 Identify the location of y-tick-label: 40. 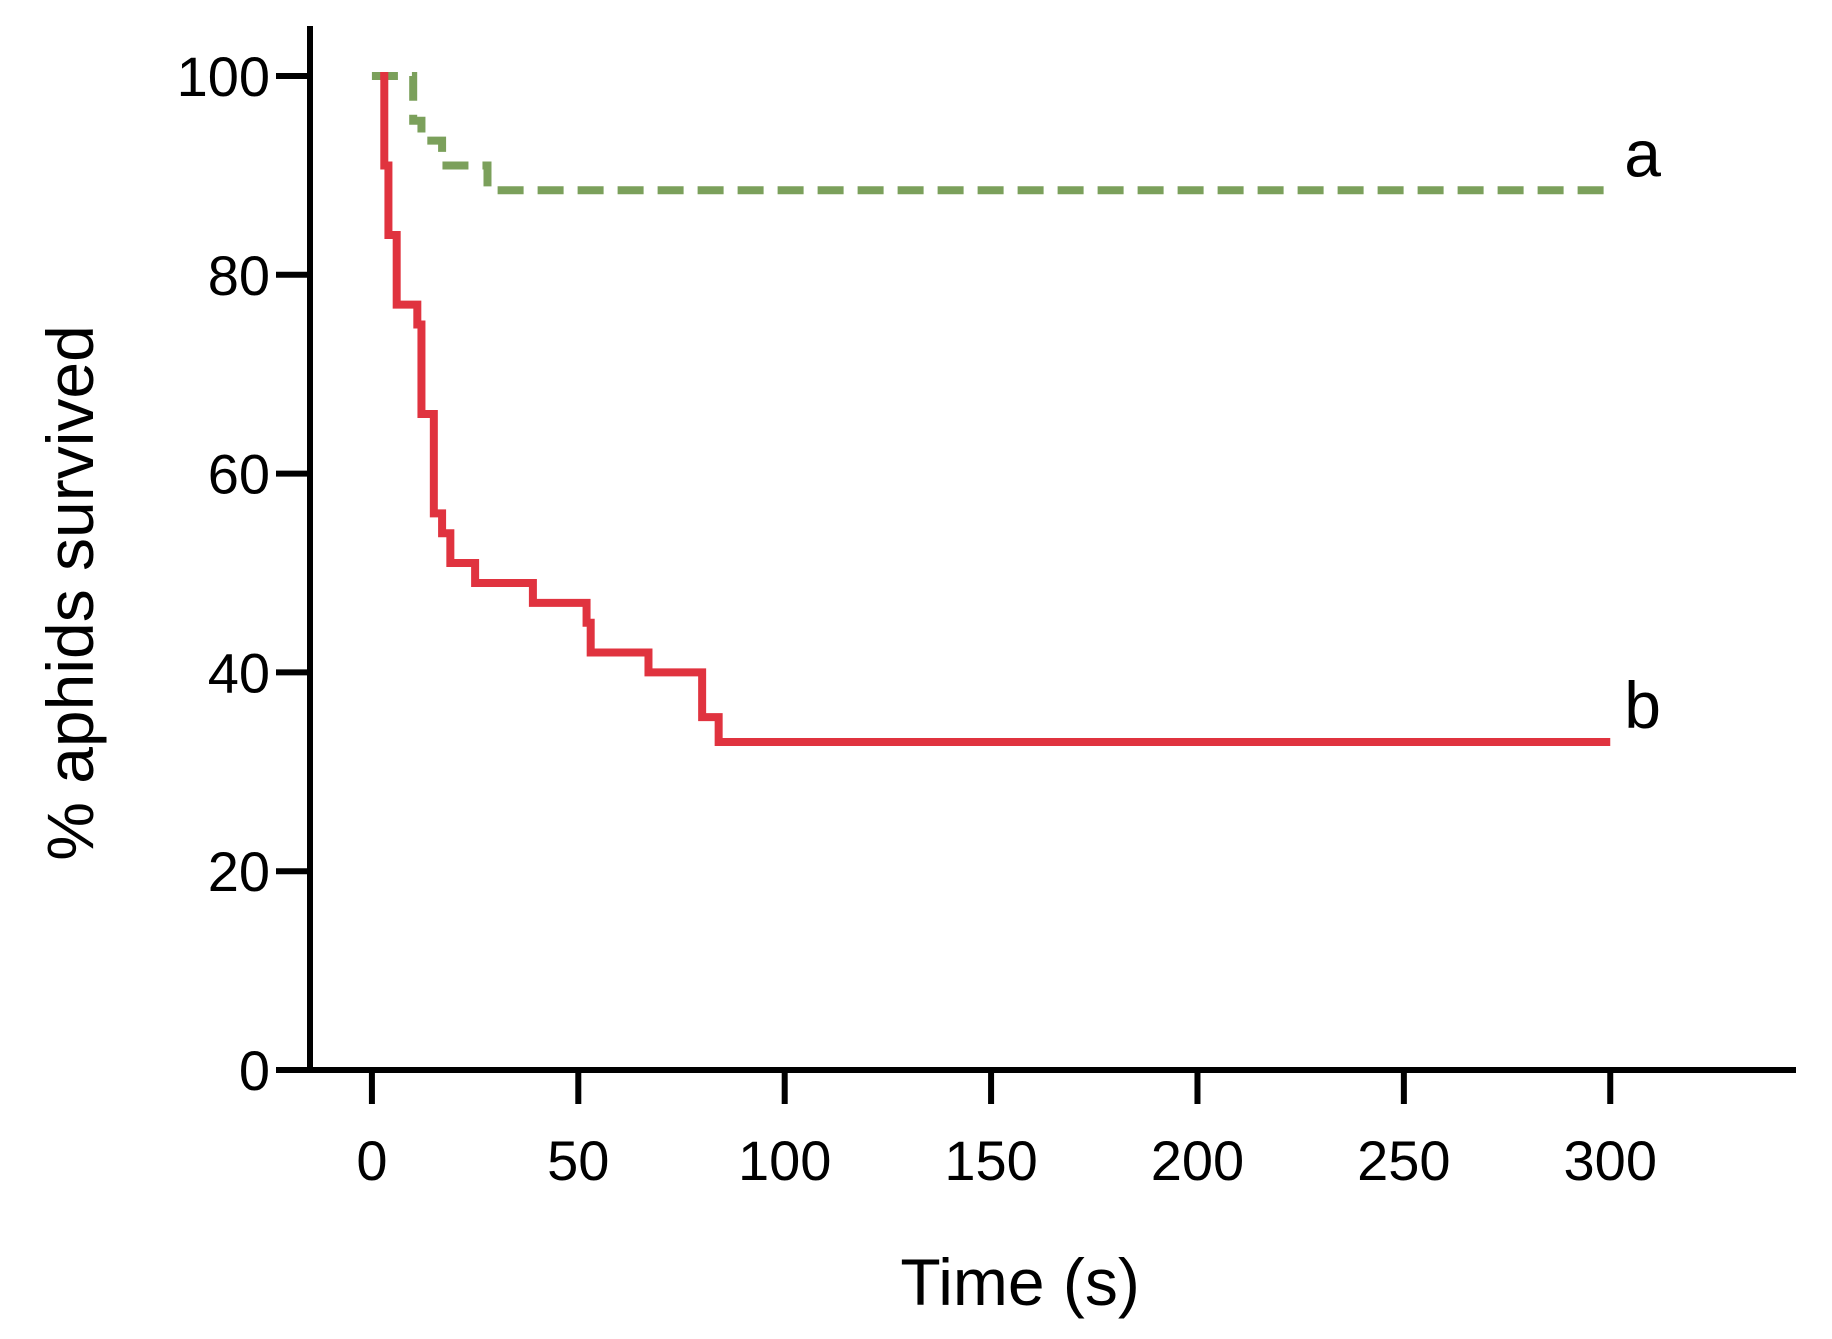
(239, 672).